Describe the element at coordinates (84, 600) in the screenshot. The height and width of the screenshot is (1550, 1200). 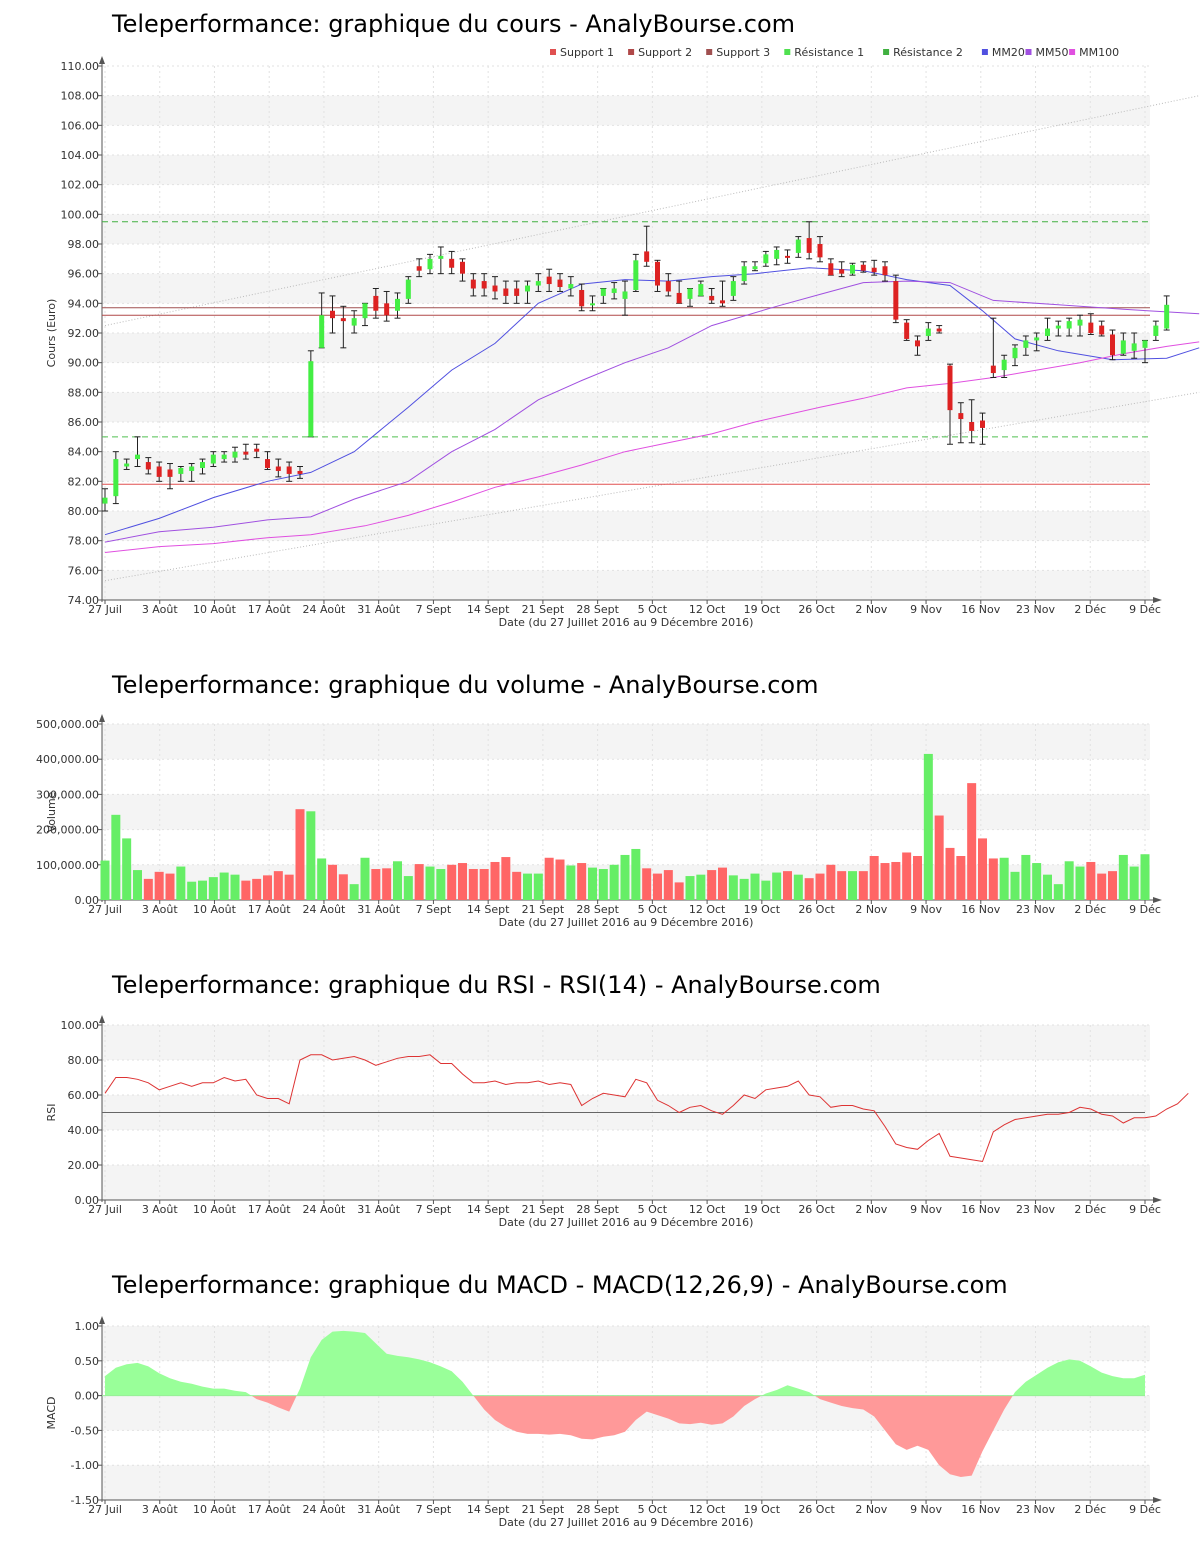
I see `y-tick-label: 74.00` at that location.